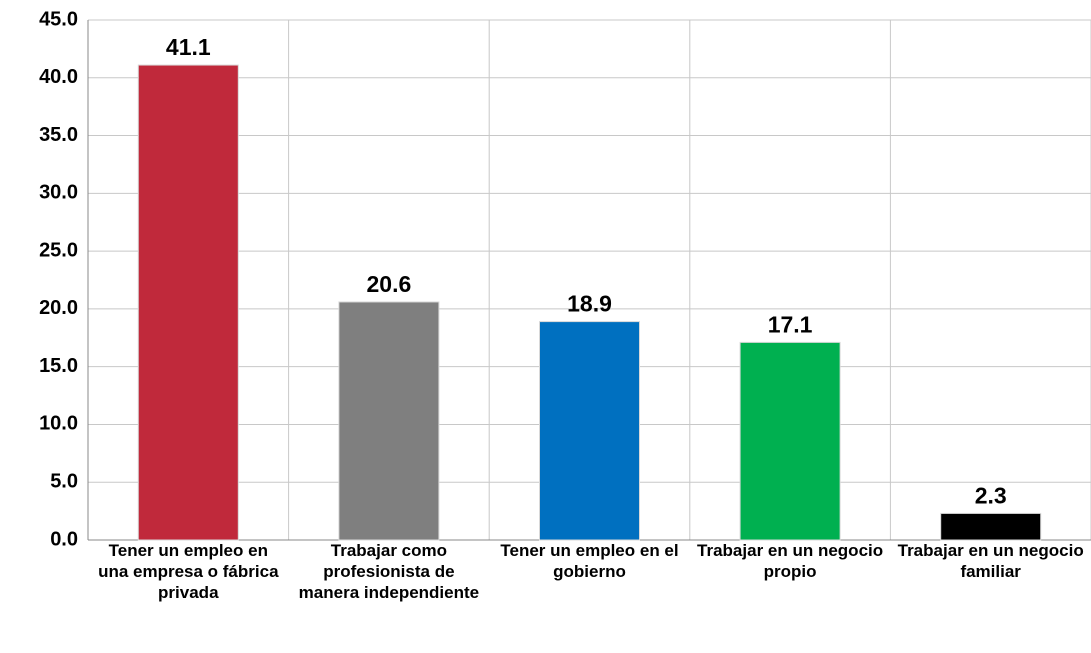 Image resolution: width=1091 pixels, height=653 pixels. What do you see at coordinates (589, 304) in the screenshot?
I see `data-label: 18.9` at bounding box center [589, 304].